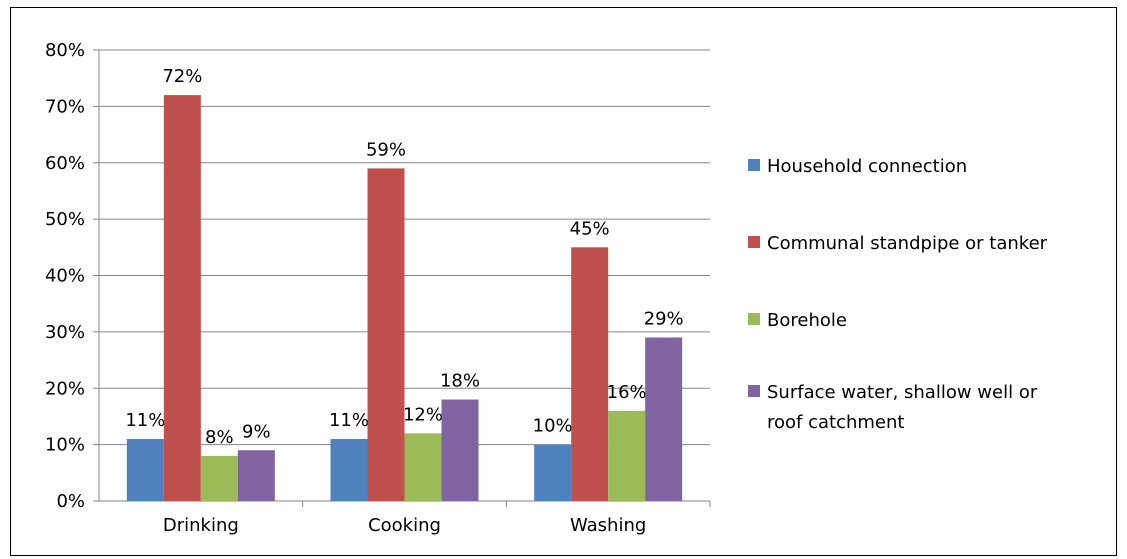 The height and width of the screenshot is (559, 1127). I want to click on legend-label: Household connection, so click(867, 166).